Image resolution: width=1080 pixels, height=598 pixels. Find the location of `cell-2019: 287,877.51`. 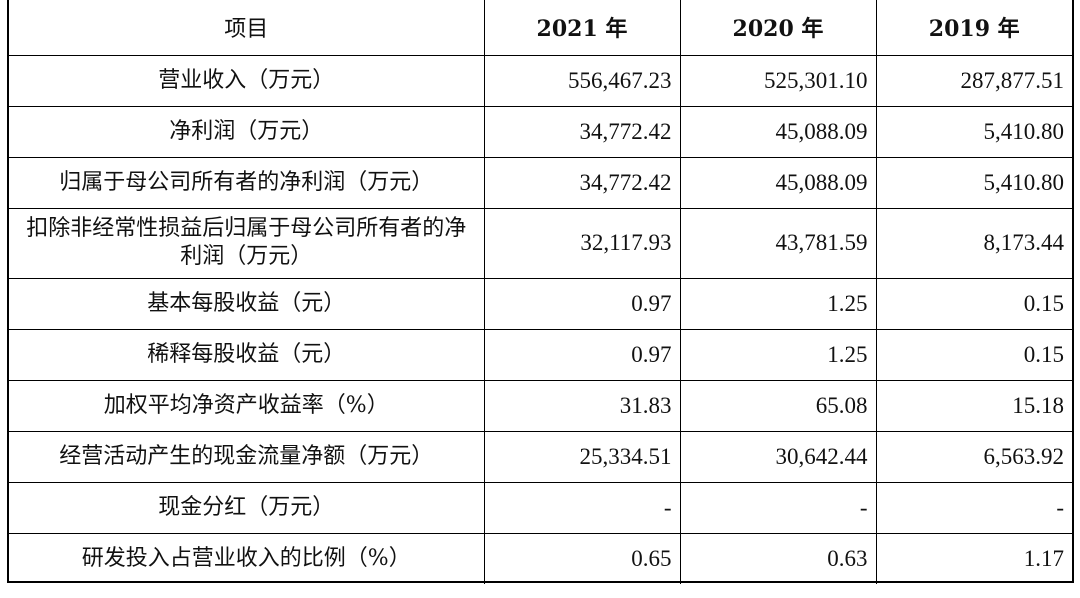

cell-2019: 287,877.51 is located at coordinates (973, 80).